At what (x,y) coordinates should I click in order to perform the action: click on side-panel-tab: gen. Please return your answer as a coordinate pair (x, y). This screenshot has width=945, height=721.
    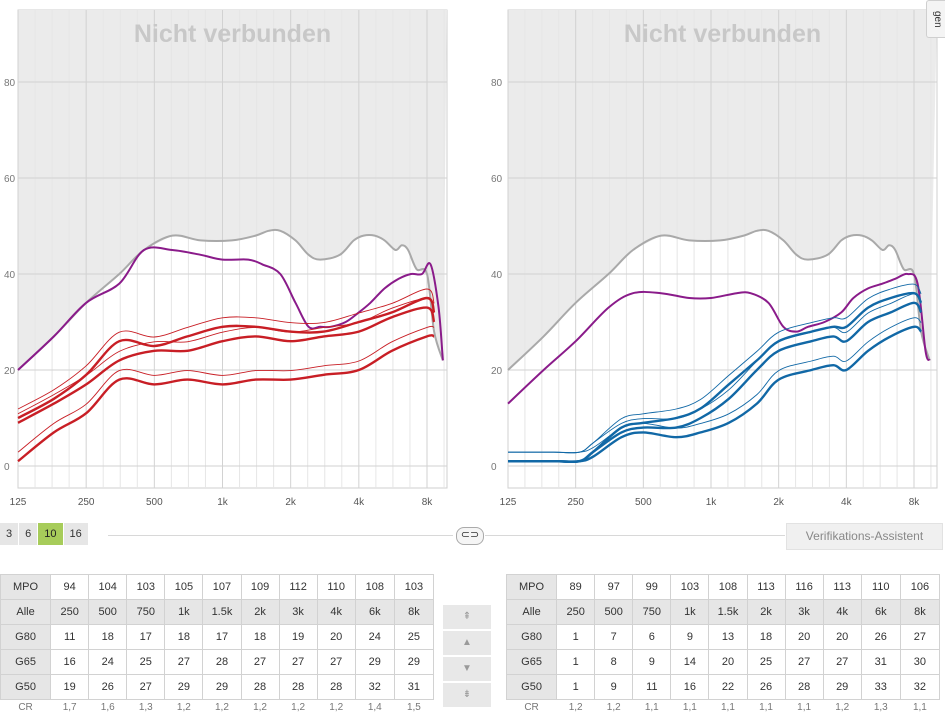
    Looking at the image, I should click on (935, 19).